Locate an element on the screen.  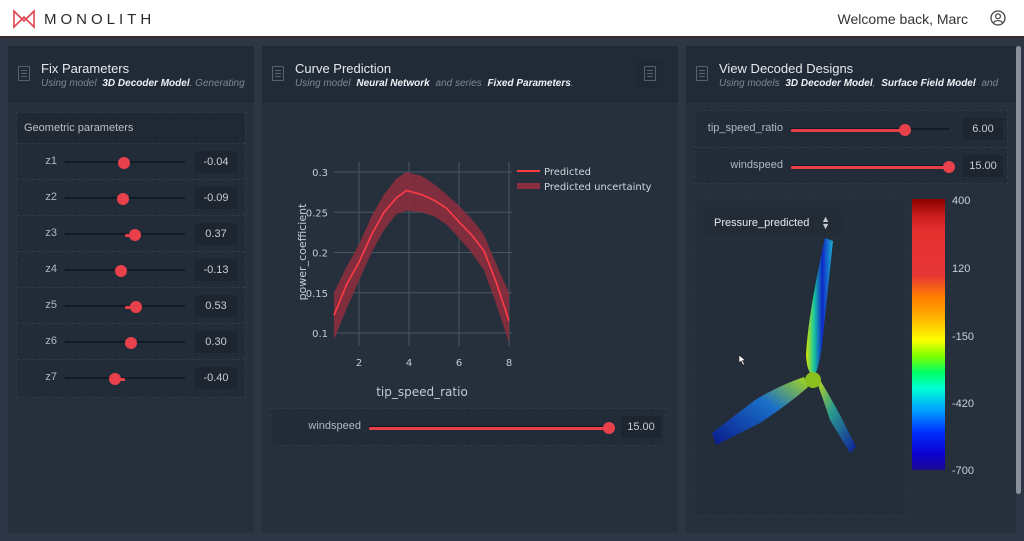
panel-title: View Decoded Designs is located at coordinates (786, 68).